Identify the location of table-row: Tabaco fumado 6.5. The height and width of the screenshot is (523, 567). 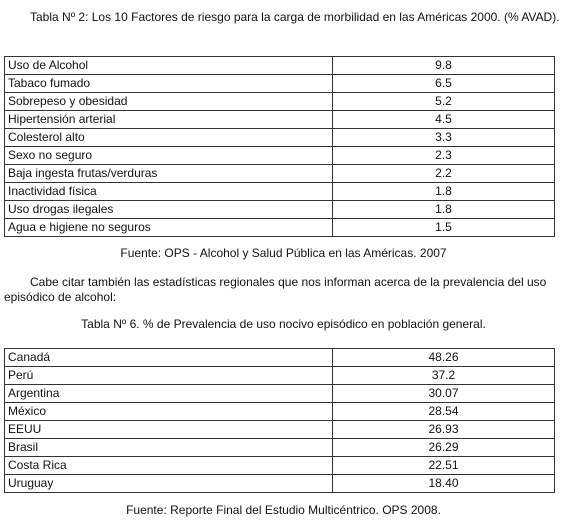
(279, 83).